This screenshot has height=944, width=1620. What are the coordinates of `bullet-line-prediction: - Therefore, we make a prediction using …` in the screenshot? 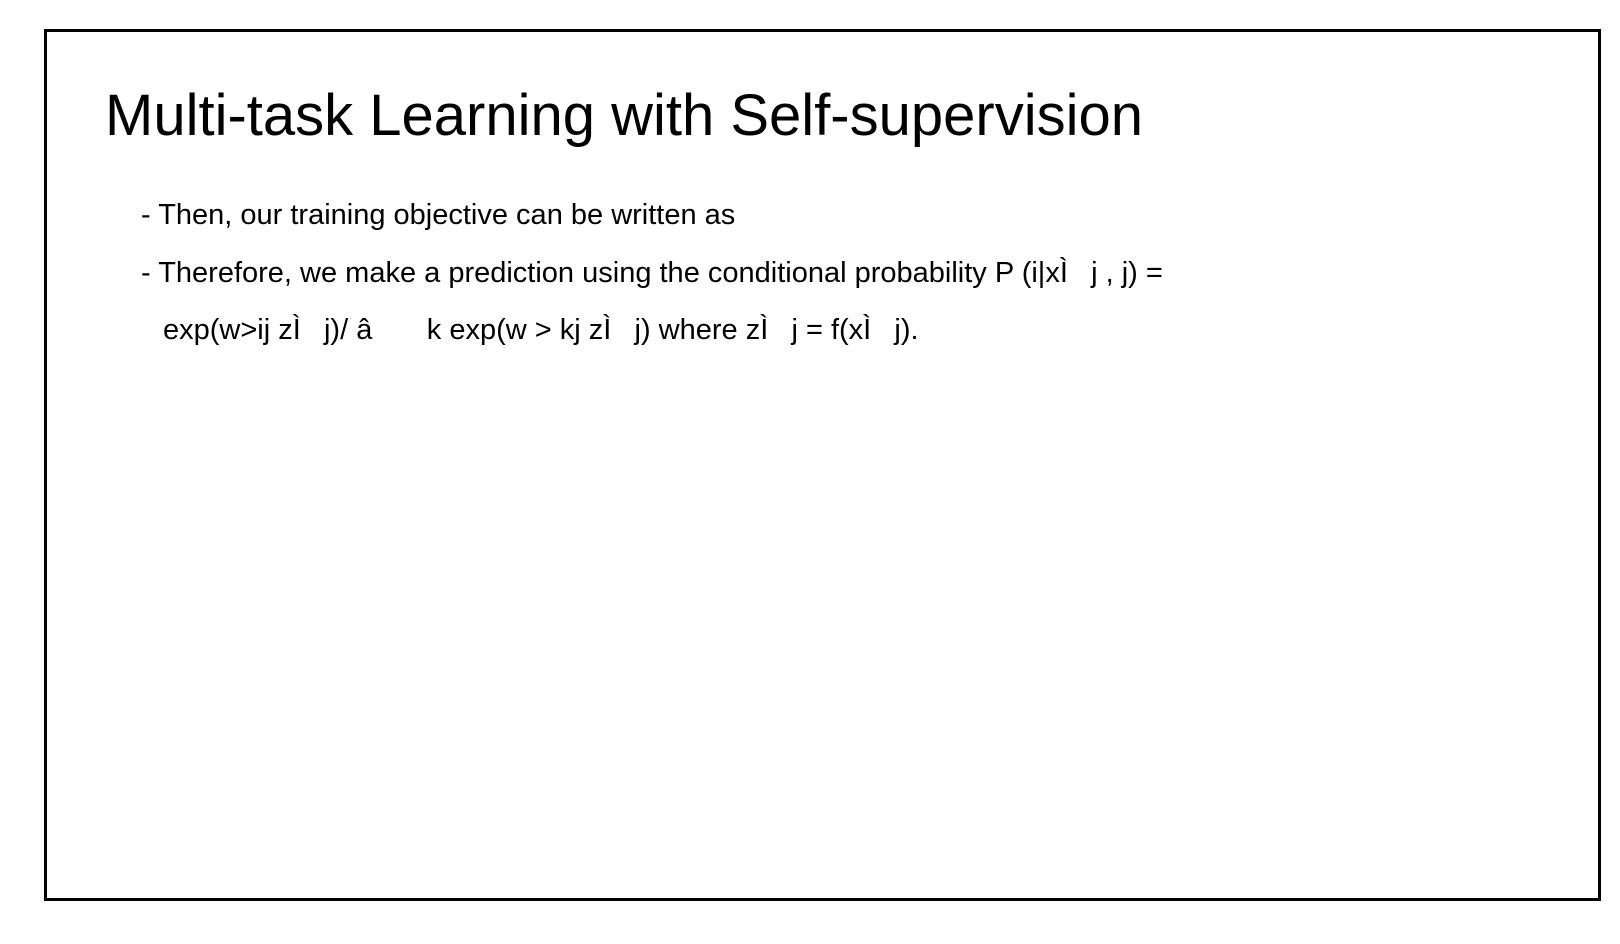 It's located at (652, 273).